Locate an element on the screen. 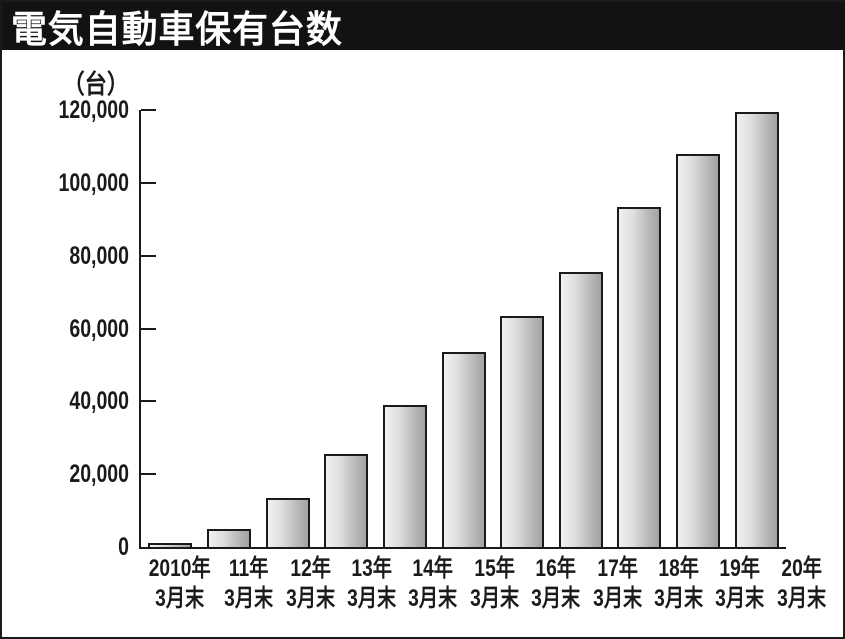 Image resolution: width=845 pixels, height=639 pixels. x-axis-category-label: 13年 3月末 is located at coordinates (371, 584).